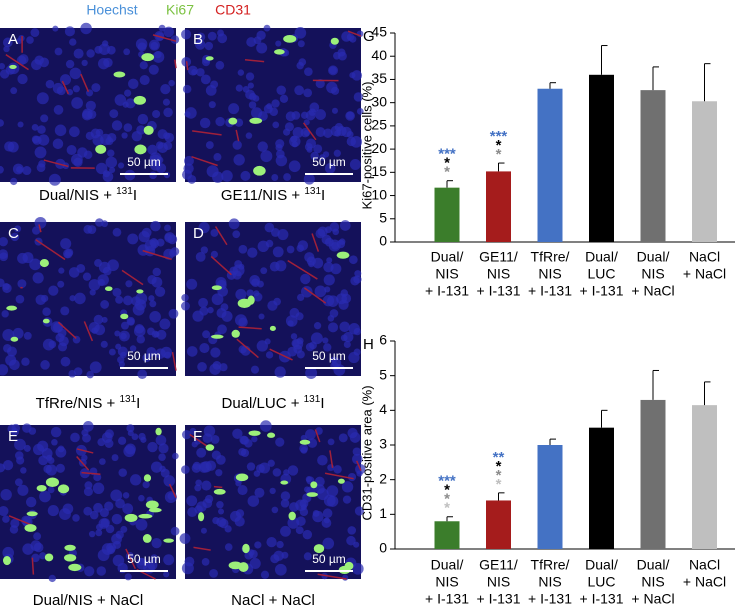 This screenshot has width=738, height=612. What do you see at coordinates (704, 274) in the screenshot?
I see `x-tick-label: + NaCl` at bounding box center [704, 274].